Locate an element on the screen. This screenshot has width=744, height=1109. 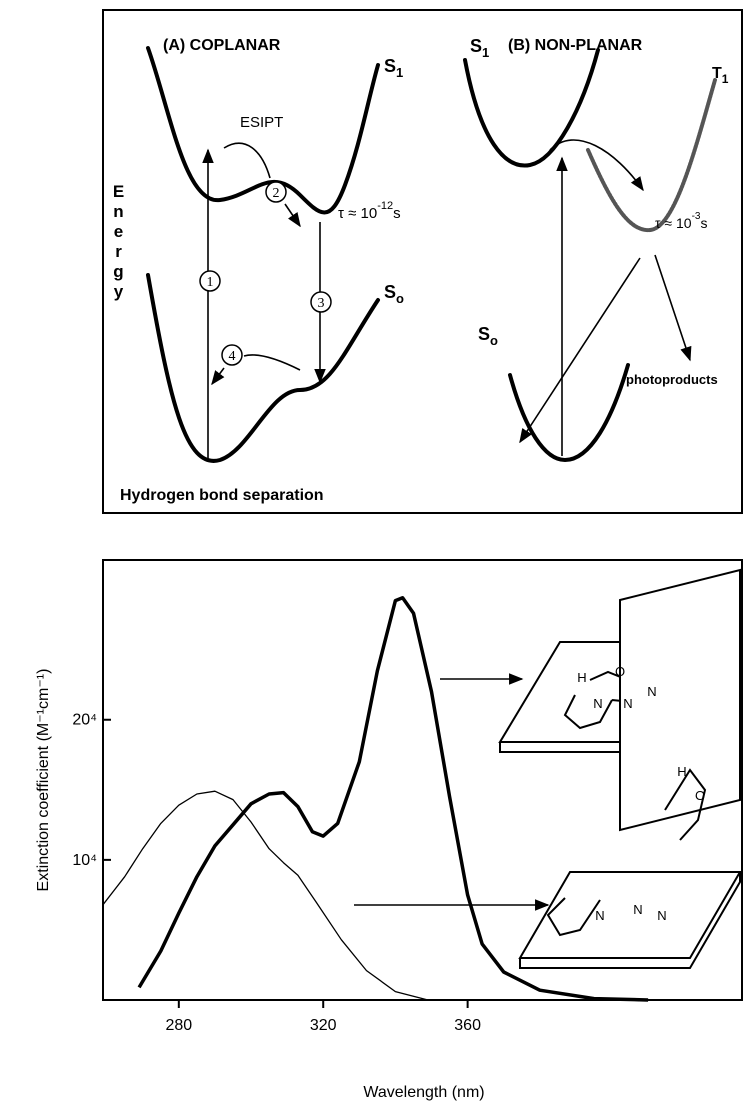
t1-sub: 1 is located at coordinates (725, 79).